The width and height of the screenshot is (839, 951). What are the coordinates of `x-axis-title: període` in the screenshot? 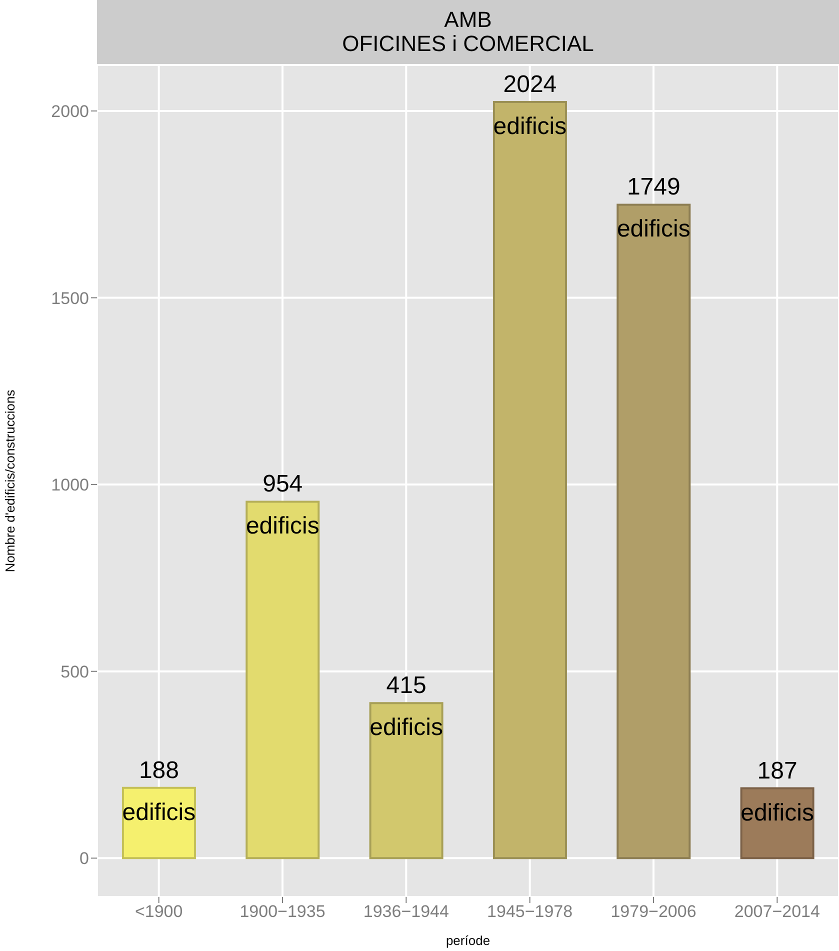 It's located at (468, 940).